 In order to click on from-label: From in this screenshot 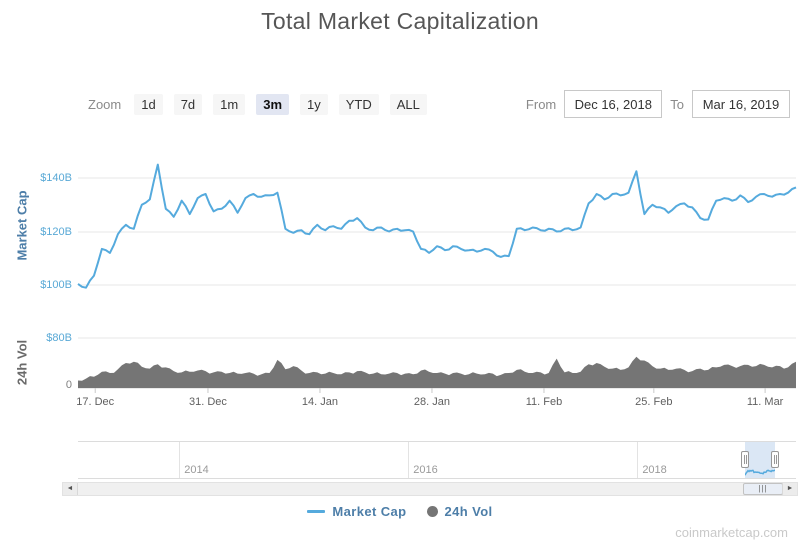, I will do `click(541, 104)`.